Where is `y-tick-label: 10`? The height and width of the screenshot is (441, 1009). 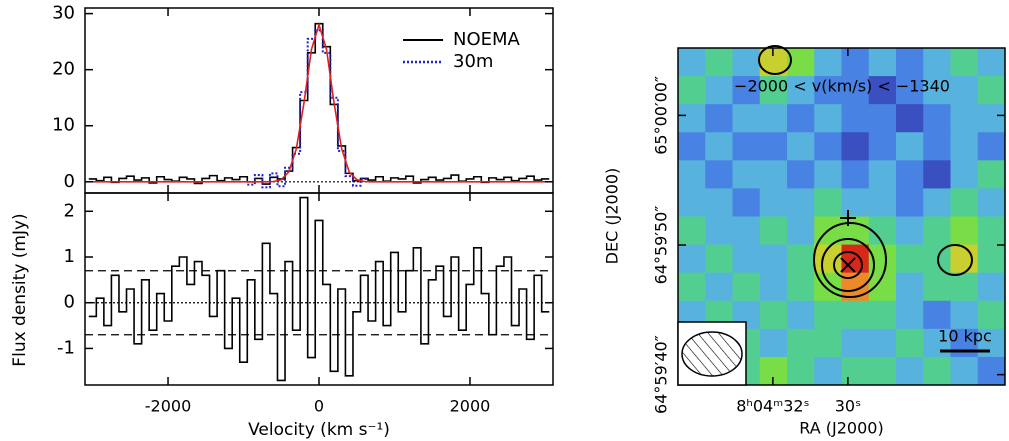
y-tick-label: 10 is located at coordinates (63, 125).